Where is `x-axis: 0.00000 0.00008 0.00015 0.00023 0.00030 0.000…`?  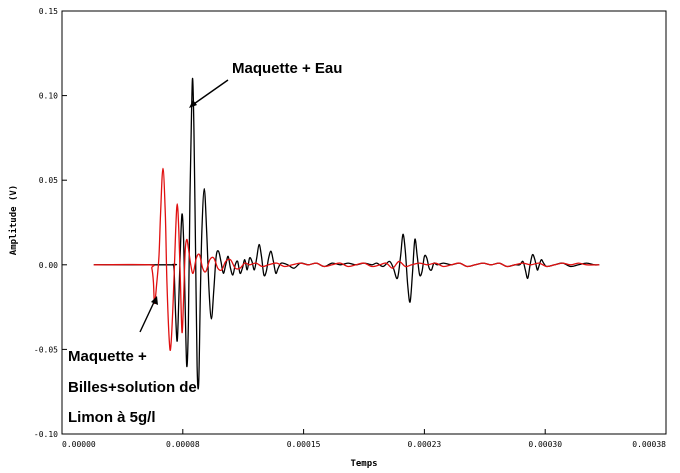
x-axis: 0.00000 0.00008 0.00015 0.00023 0.00030 0.000… is located at coordinates (364, 439).